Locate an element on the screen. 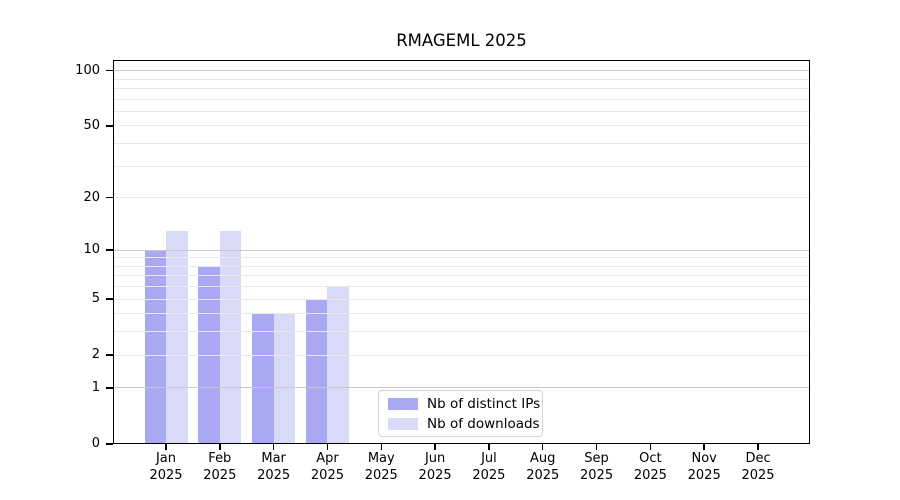 The height and width of the screenshot is (500, 900). legend-label-downloads: Nb of downloads is located at coordinates (483, 423).